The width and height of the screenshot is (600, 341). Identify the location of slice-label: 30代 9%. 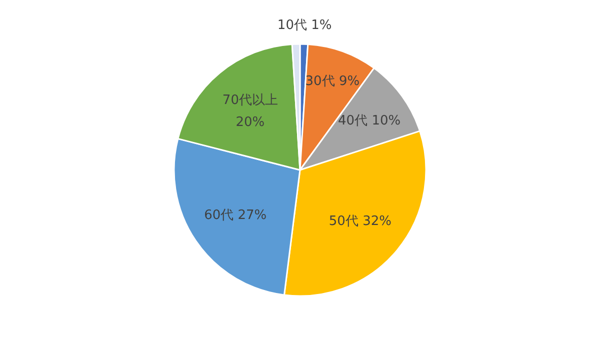
(332, 81).